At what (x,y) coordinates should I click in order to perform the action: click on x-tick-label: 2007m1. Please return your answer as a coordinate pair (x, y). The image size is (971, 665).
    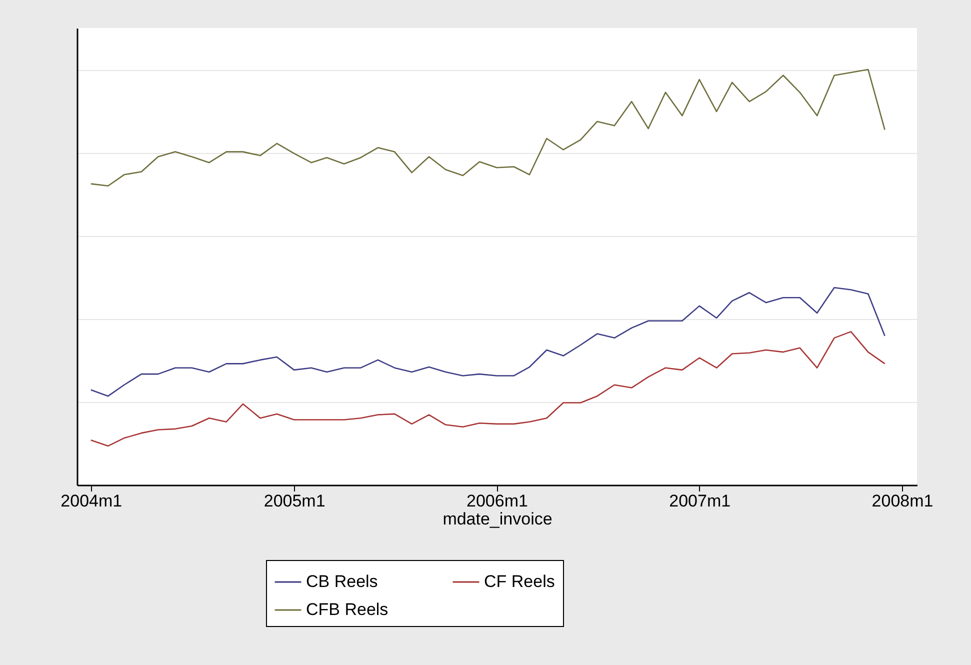
    Looking at the image, I should click on (700, 501).